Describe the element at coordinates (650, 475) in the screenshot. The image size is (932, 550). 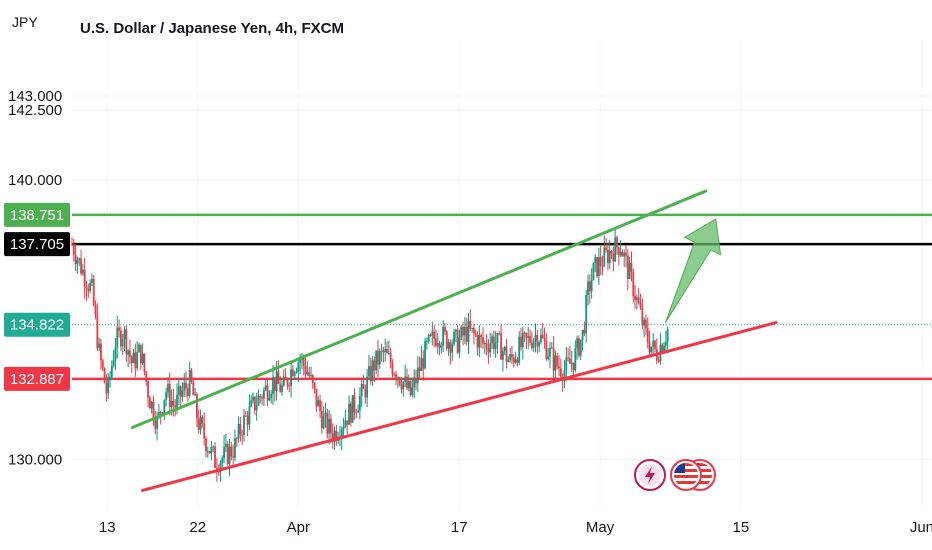
I see `lightning-icon` at that location.